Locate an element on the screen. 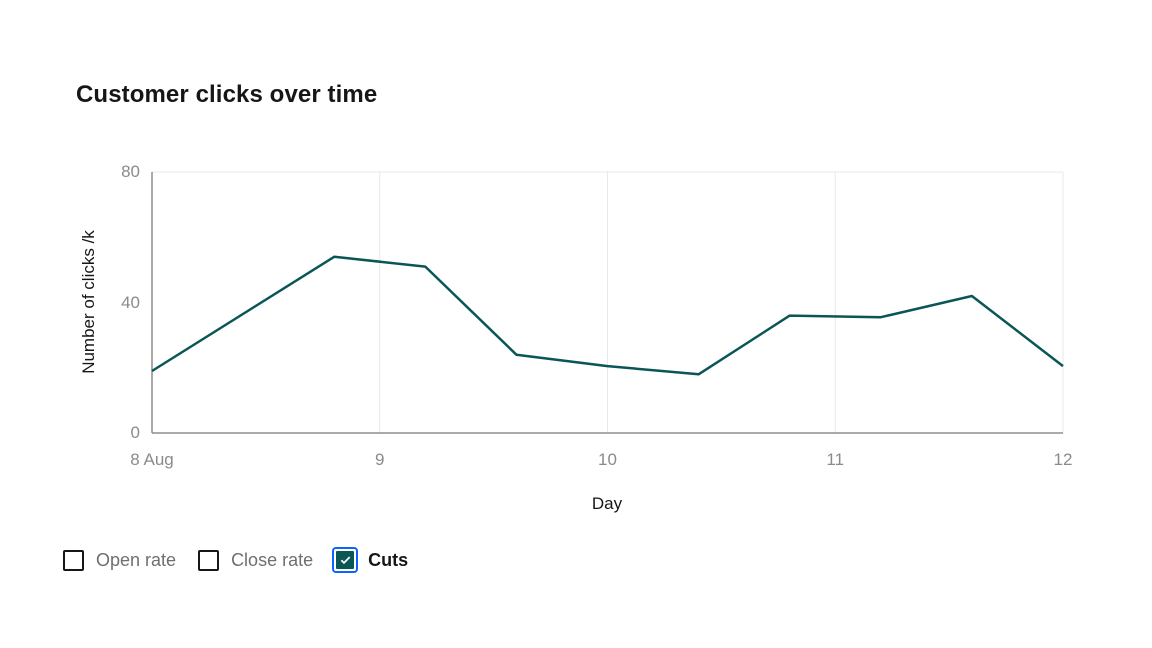  open-rate-checkbox-slot is located at coordinates (73, 560).